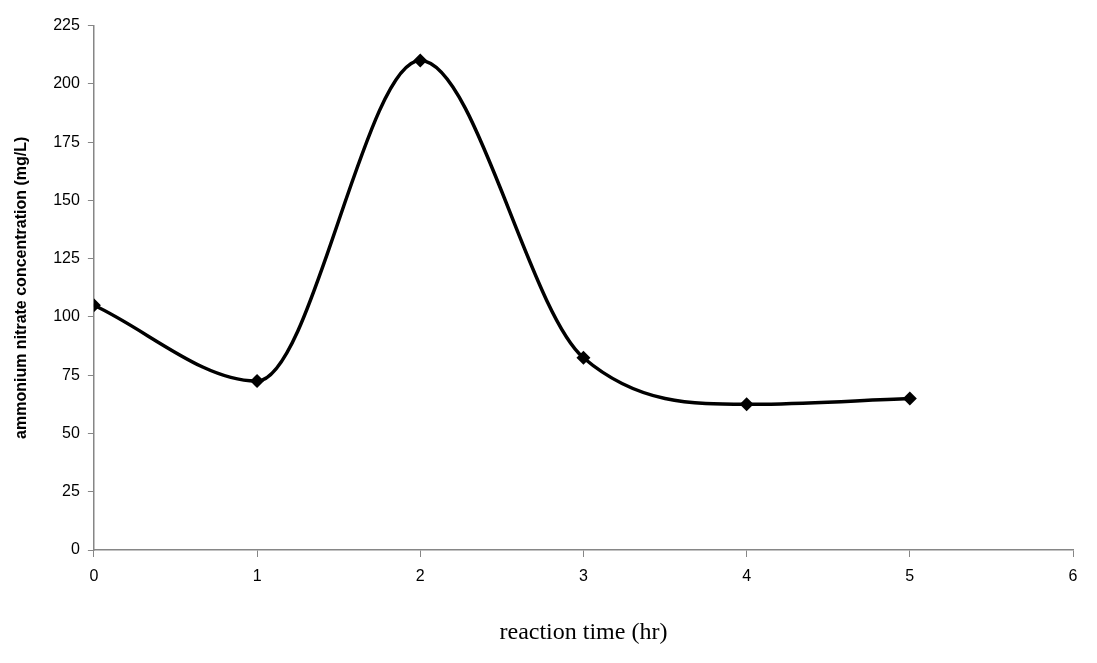  What do you see at coordinates (94, 576) in the screenshot?
I see `x-tick-label: 0` at bounding box center [94, 576].